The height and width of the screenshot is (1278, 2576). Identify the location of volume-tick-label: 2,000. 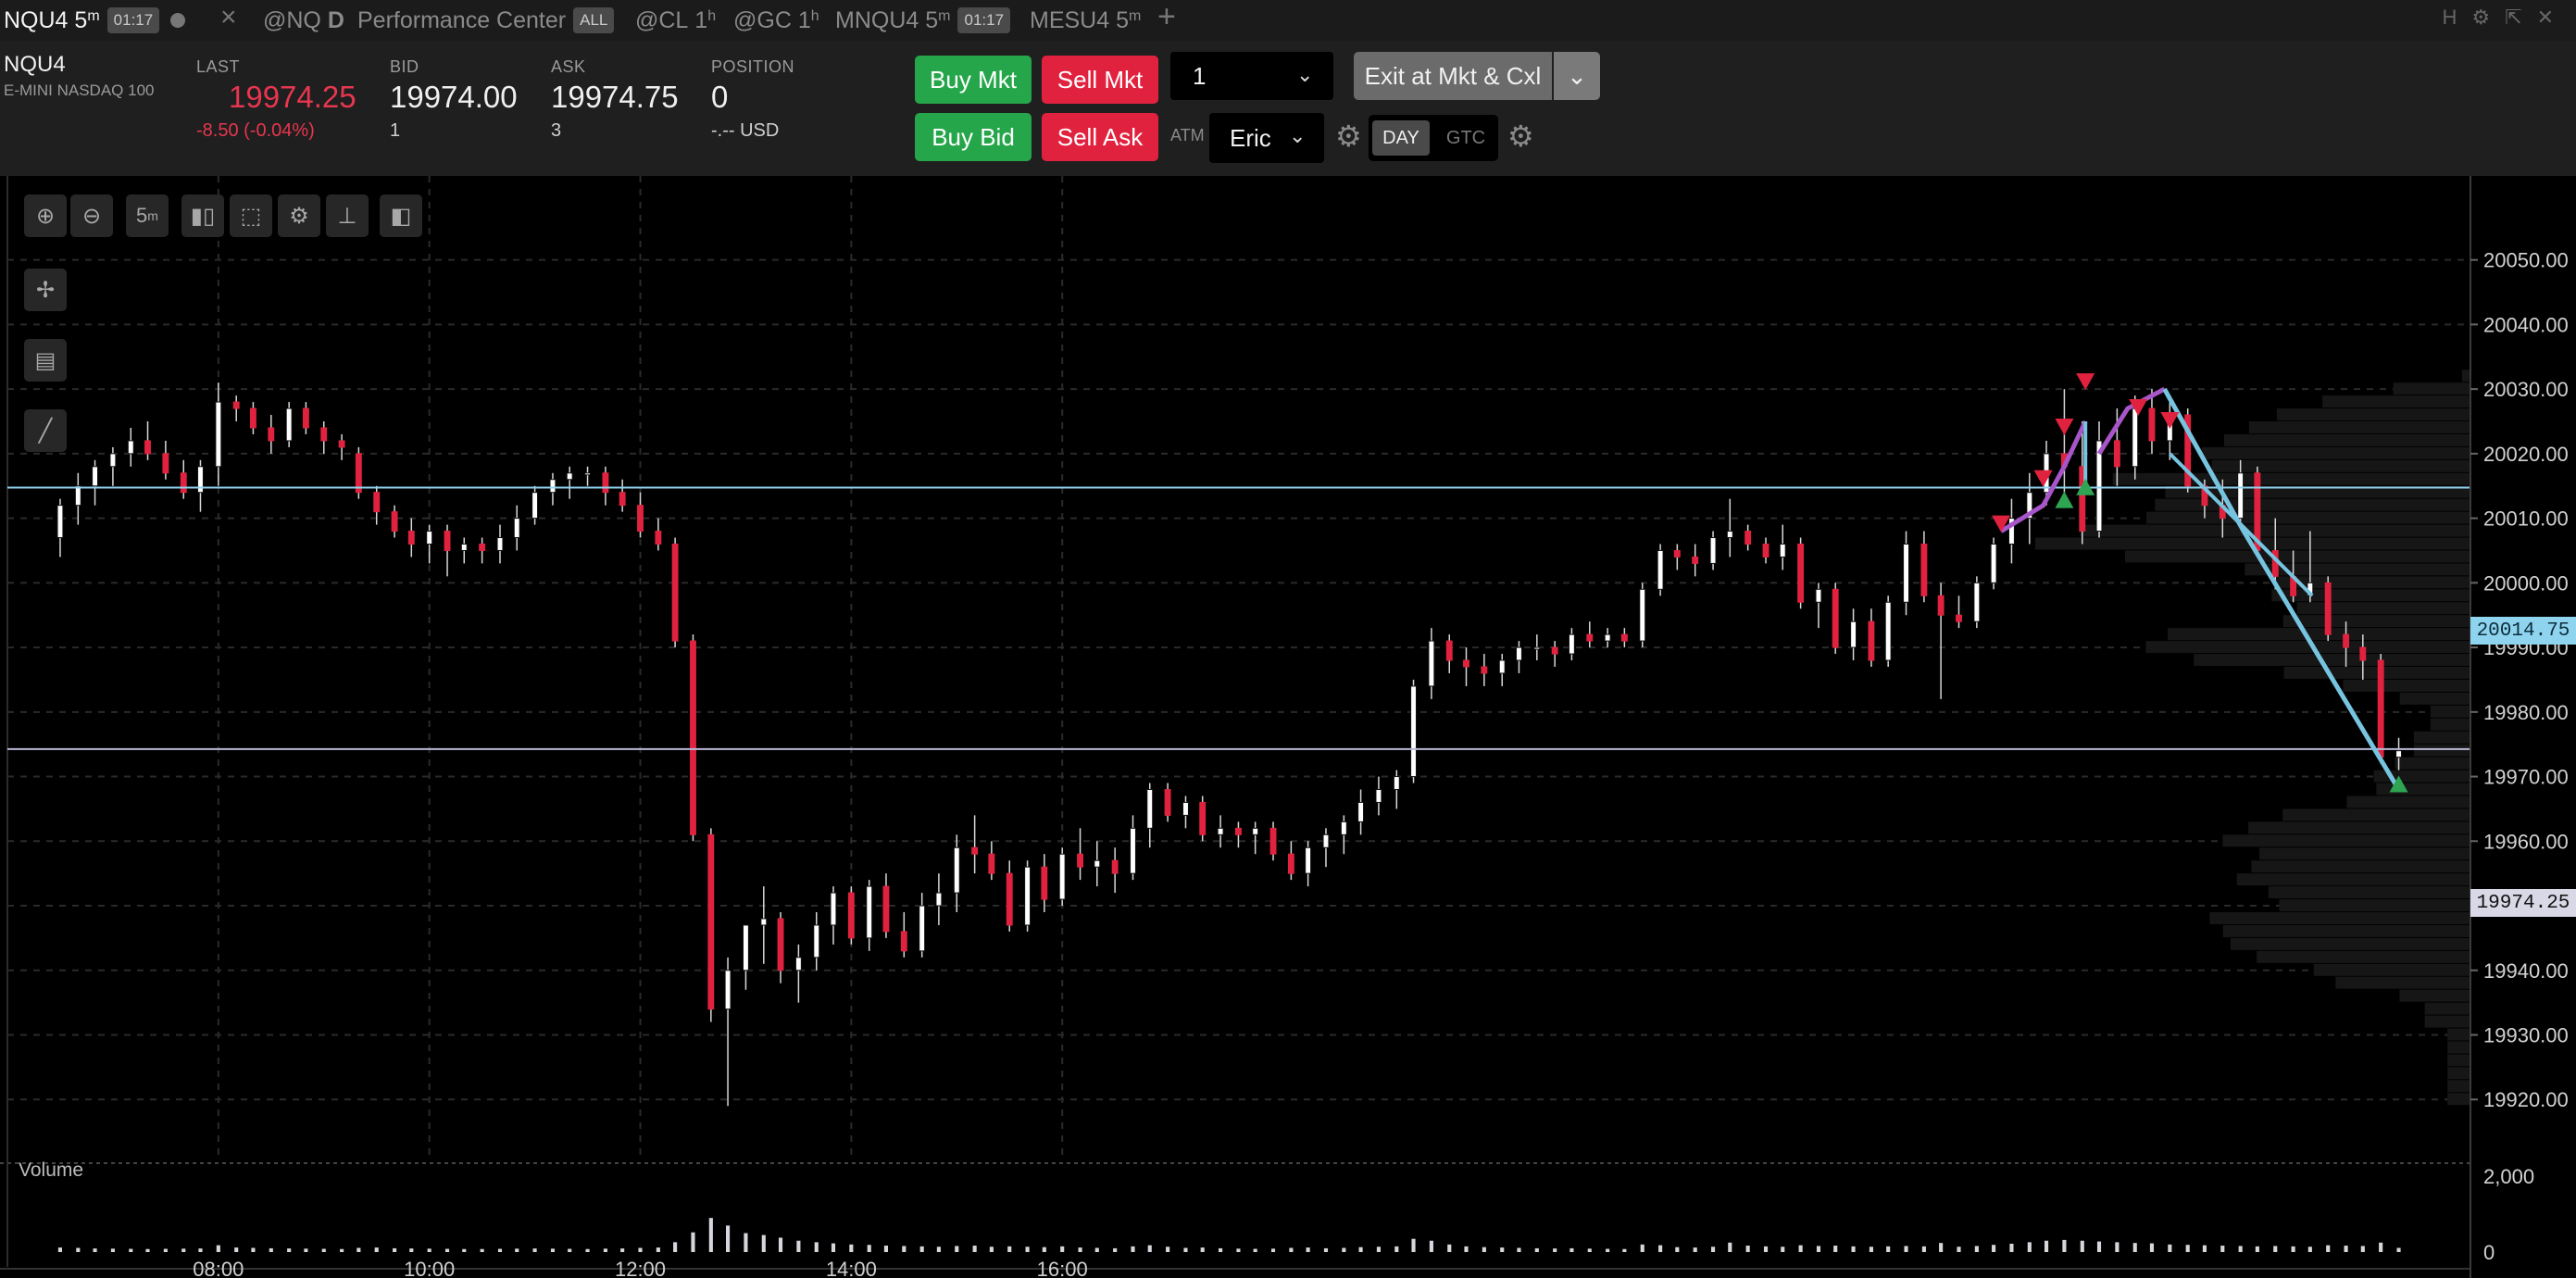
(2508, 1176).